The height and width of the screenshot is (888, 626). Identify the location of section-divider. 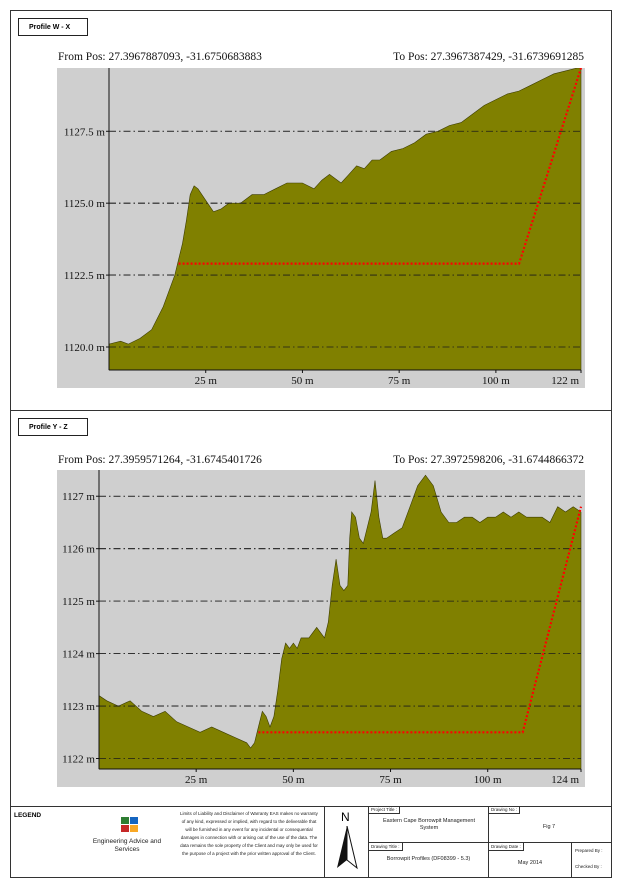
(311, 410).